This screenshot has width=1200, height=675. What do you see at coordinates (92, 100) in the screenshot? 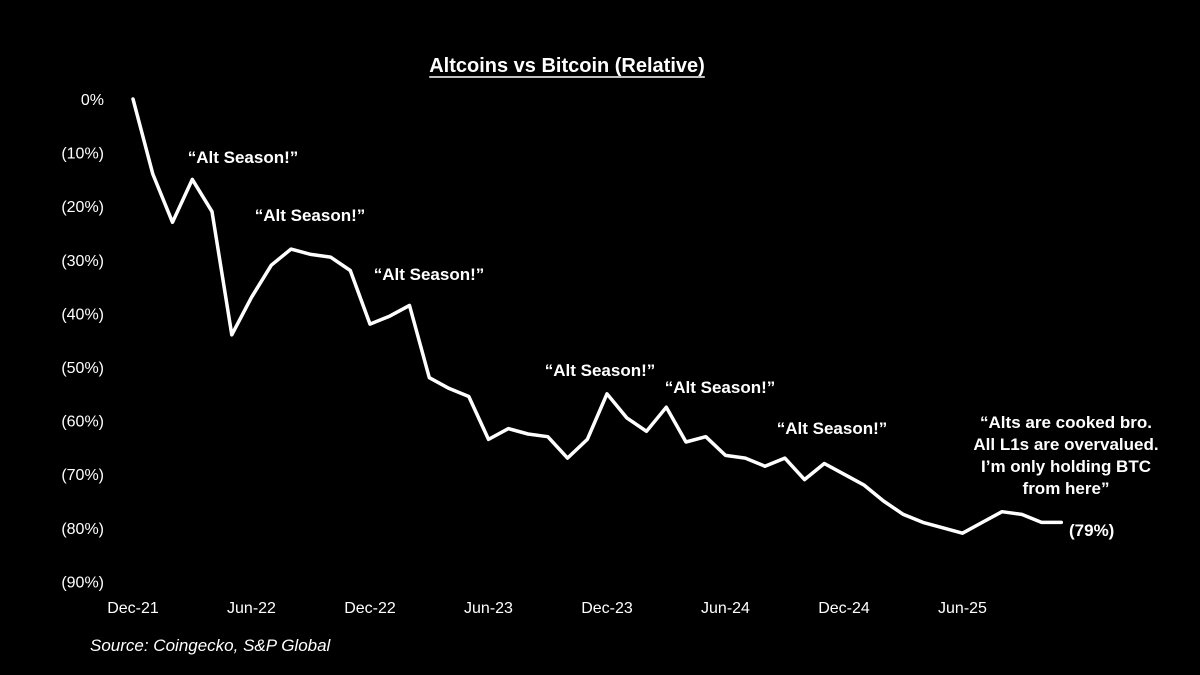
I see `y-tick-label: 0%` at bounding box center [92, 100].